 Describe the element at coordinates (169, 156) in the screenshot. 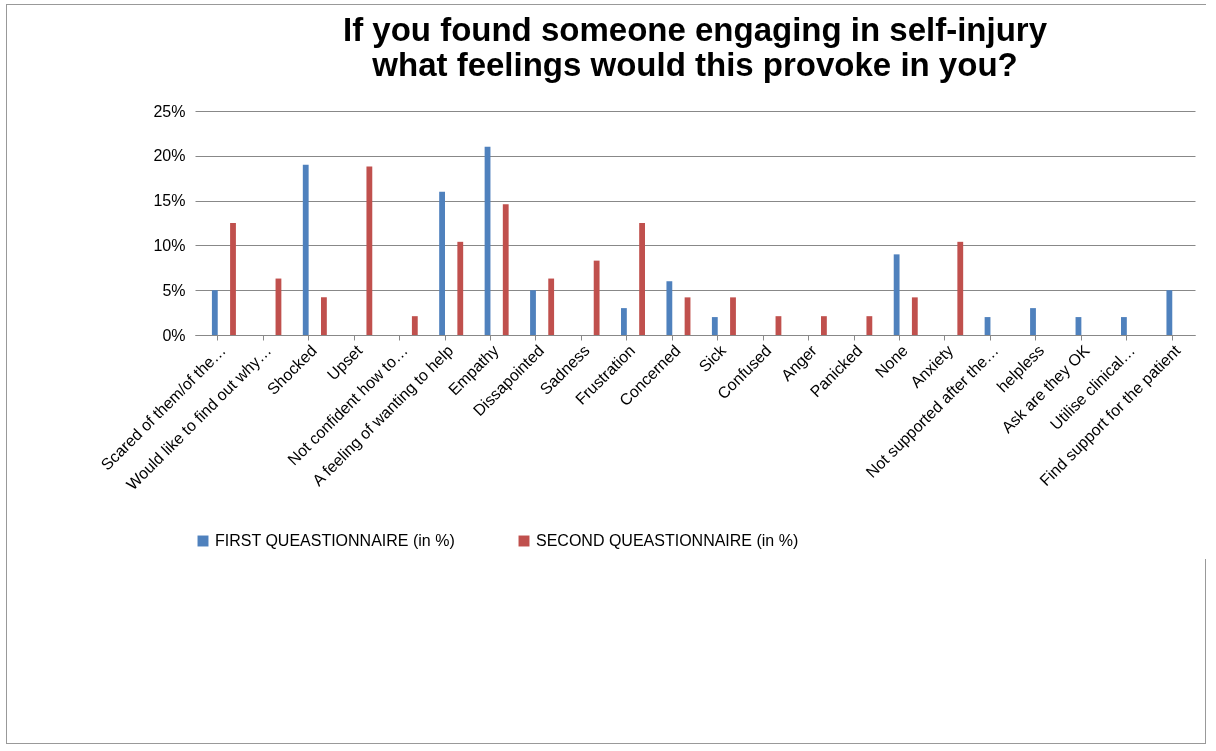

I see `y-tick-label: 20%` at that location.